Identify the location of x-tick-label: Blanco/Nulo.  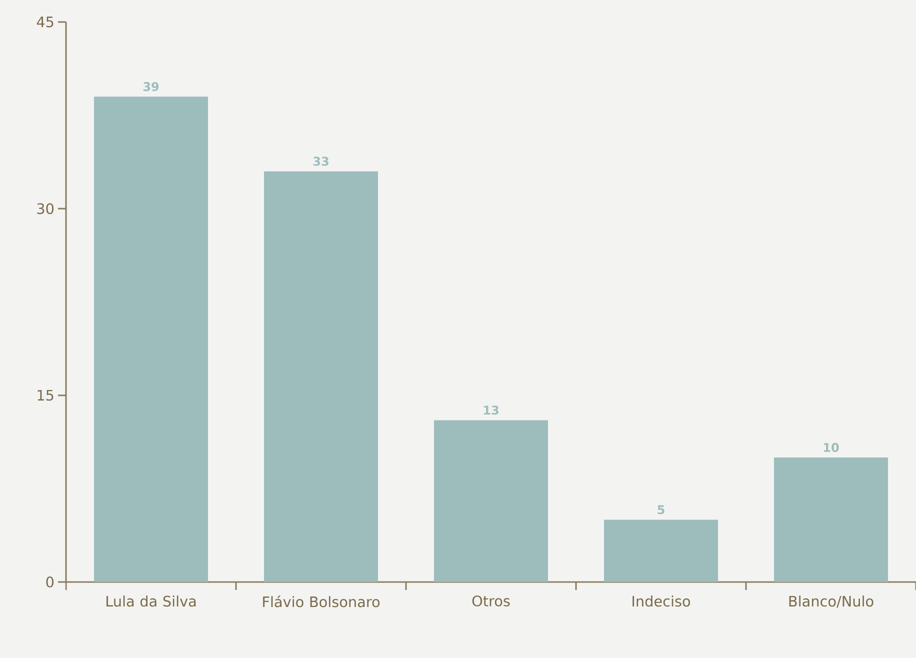
(831, 602).